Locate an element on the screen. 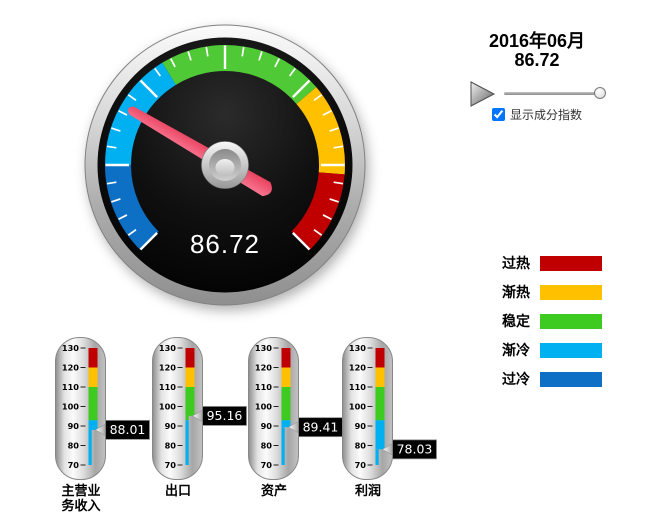  legend-row-overcooled: 过冷 is located at coordinates (552, 379).